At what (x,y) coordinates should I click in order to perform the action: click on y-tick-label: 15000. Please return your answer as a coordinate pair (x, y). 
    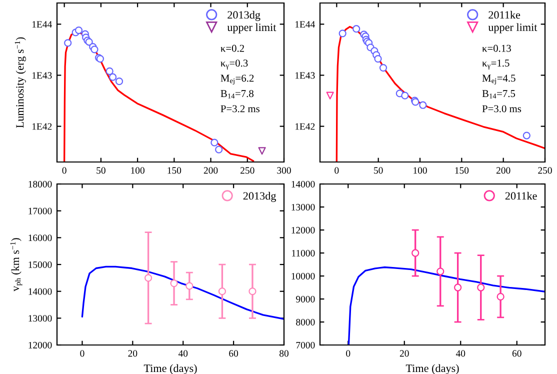
    Looking at the image, I should click on (40, 264).